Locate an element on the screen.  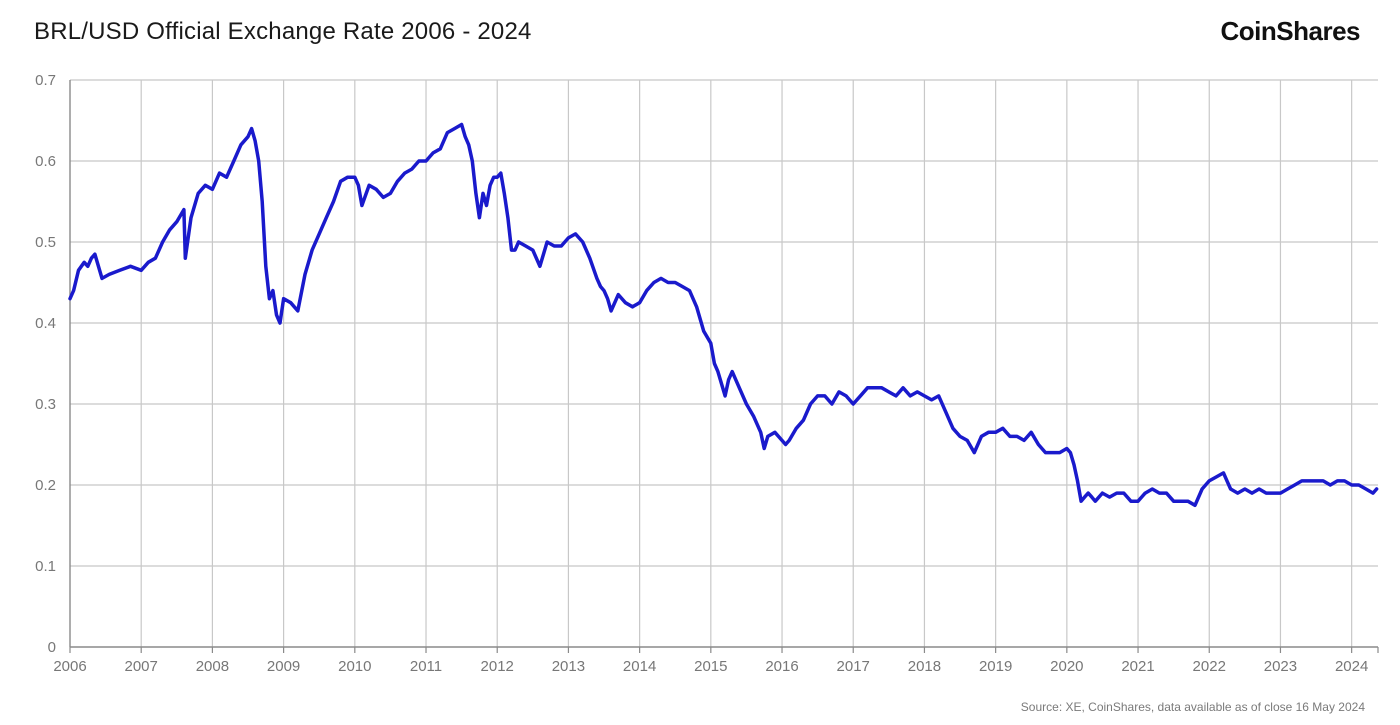
x-tick-label: 2014 is located at coordinates (639, 666).